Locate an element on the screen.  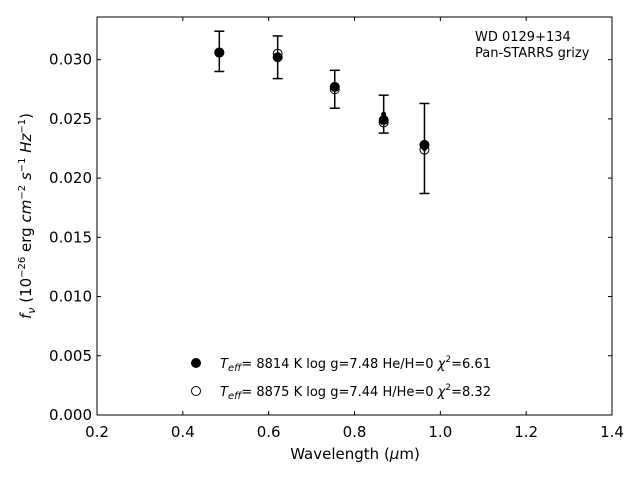
x-tick-label: 1.0 is located at coordinates (440, 432).